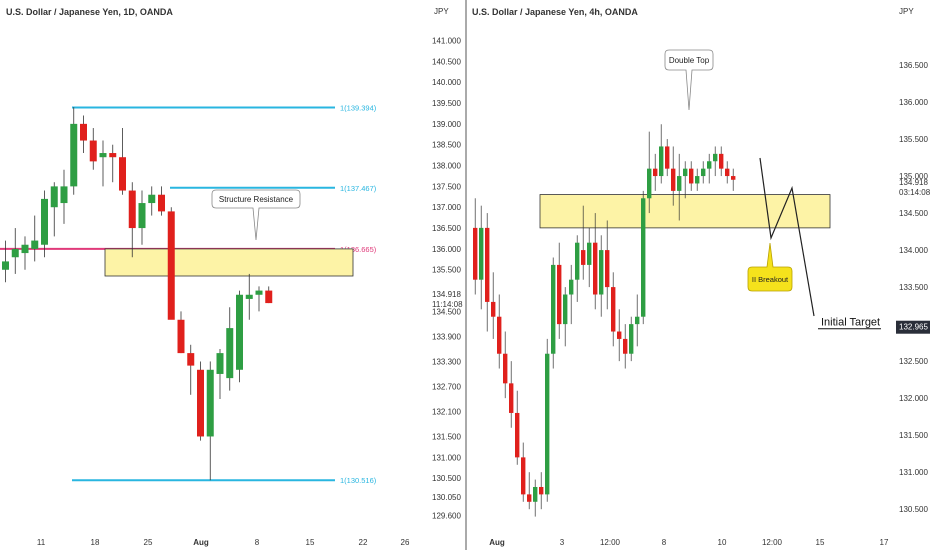 The image size is (932, 555). Describe the element at coordinates (915, 192) in the screenshot. I see `right-countdown: 03:14:08` at that location.